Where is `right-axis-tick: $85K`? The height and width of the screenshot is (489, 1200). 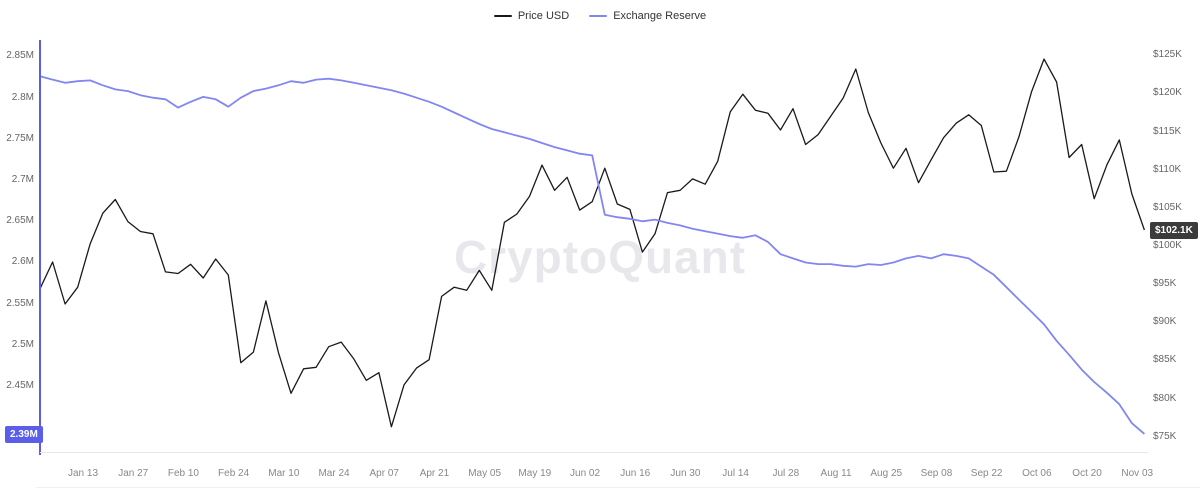 right-axis-tick: $85K is located at coordinates (1165, 360).